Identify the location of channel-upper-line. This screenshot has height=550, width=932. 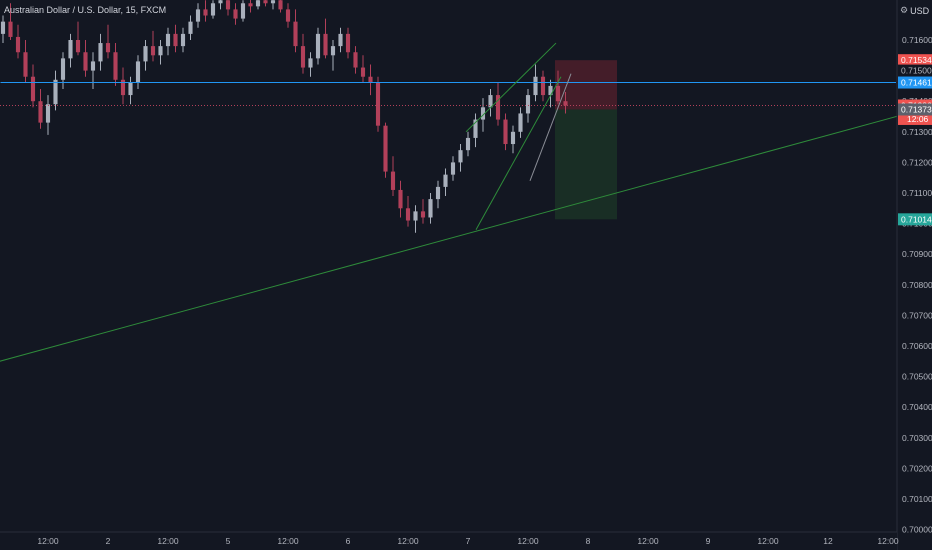
(511, 87).